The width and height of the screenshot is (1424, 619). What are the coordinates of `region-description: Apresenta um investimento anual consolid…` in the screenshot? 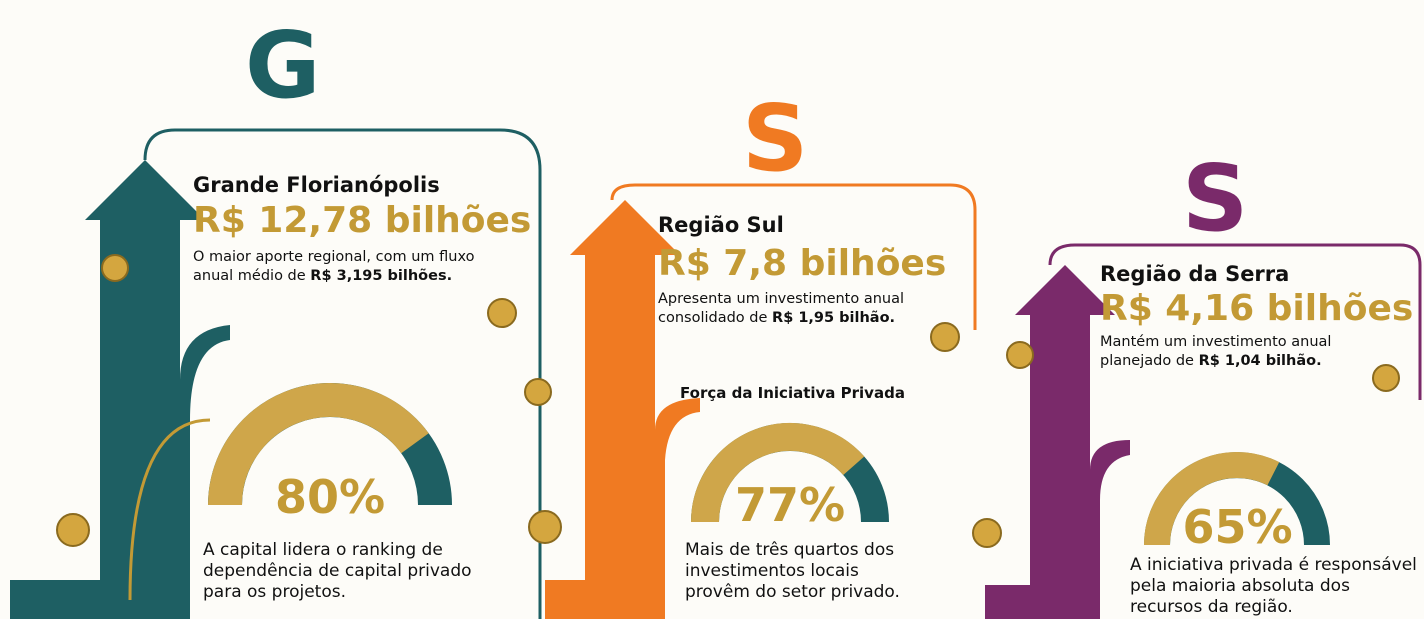 It's located at (803, 309).